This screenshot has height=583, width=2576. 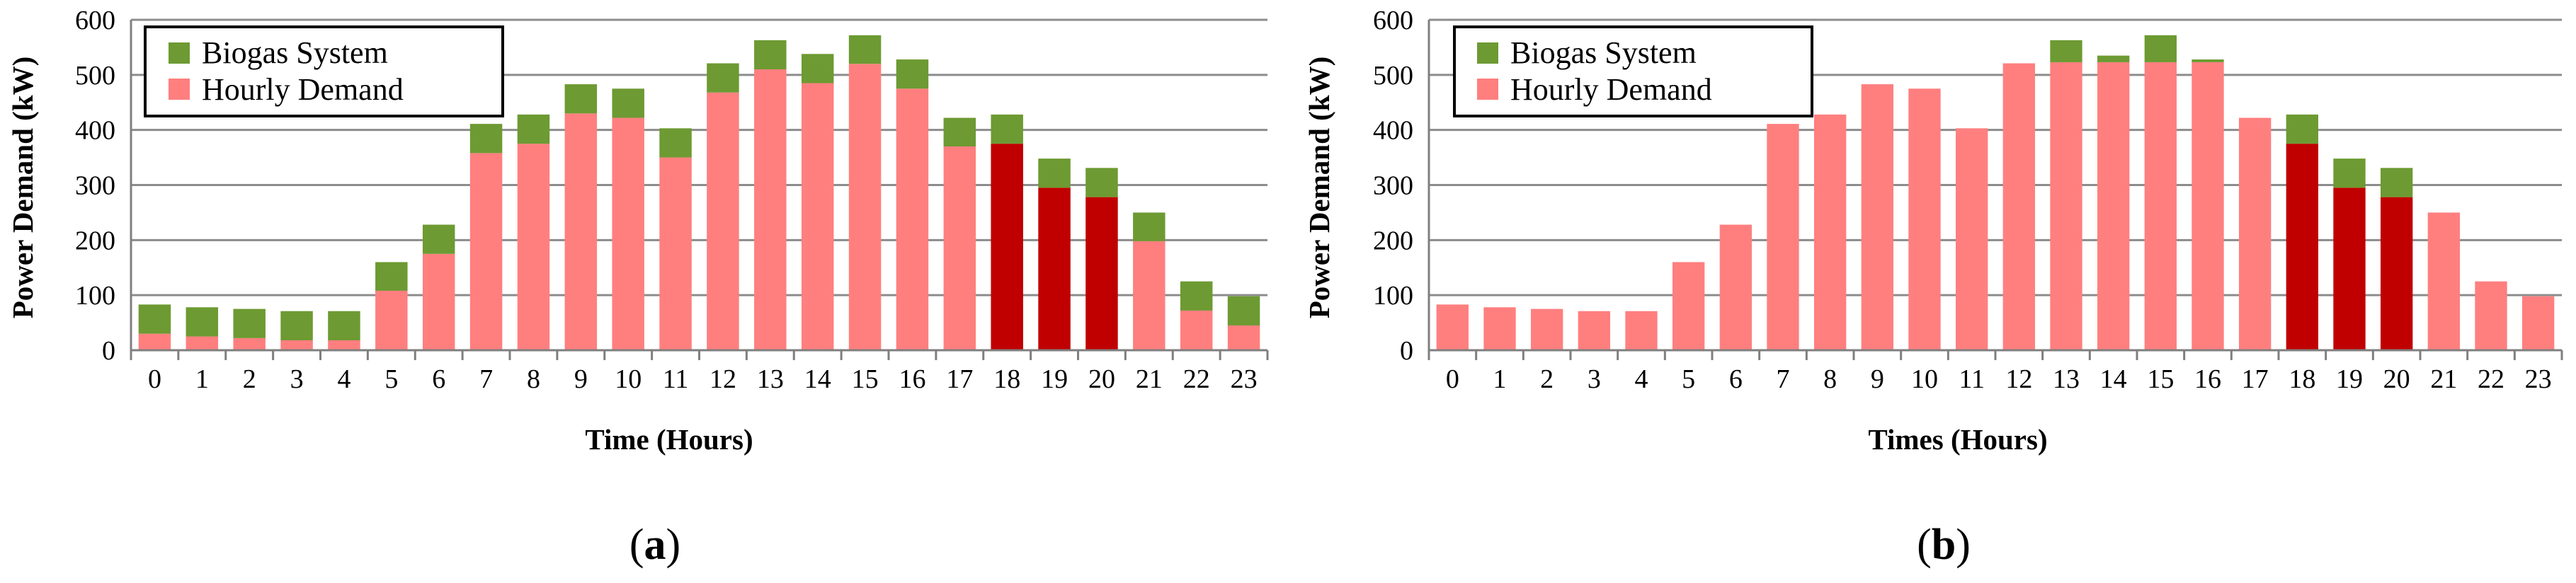 I want to click on x-tick-labels: 0 1 2 3 4 5 6 7 8 9 10 11 12 13 14 15 16 17 18 19 20 21 22 23, so click(x=1999, y=379).